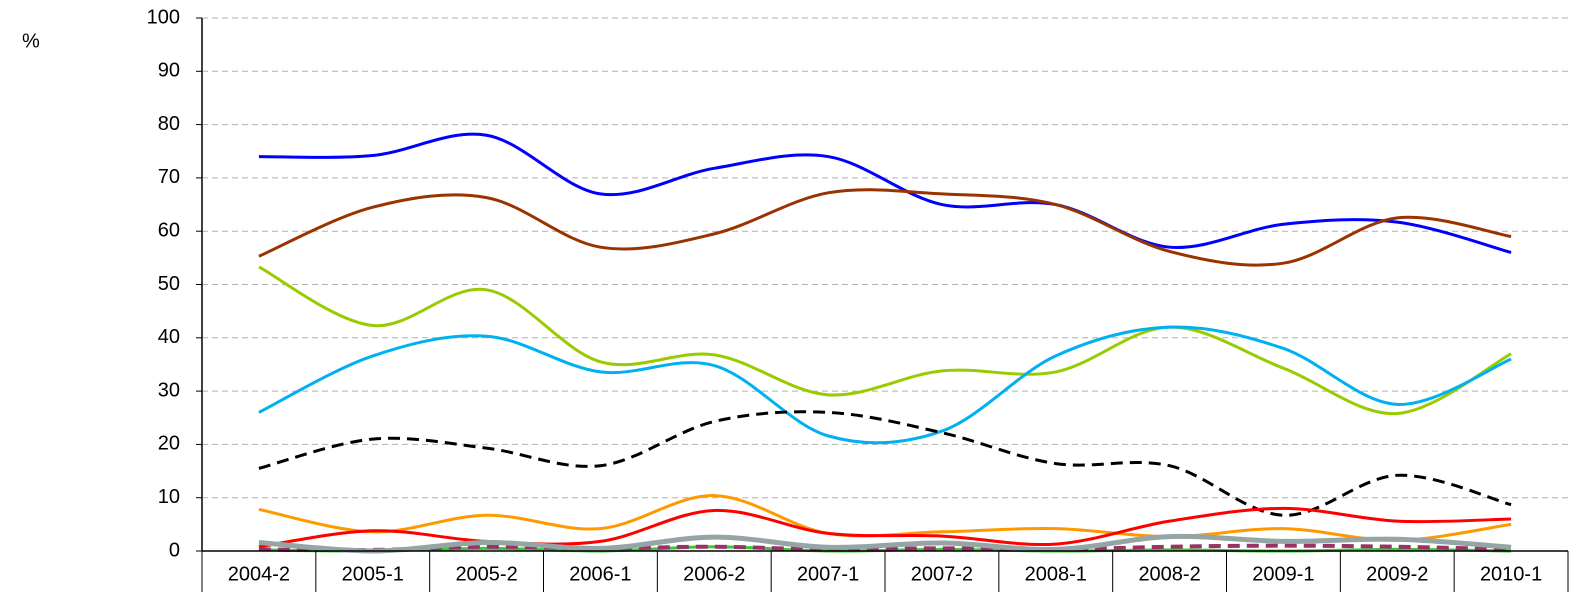  I want to click on x-tick-label: 2008-1, so click(1056, 574).